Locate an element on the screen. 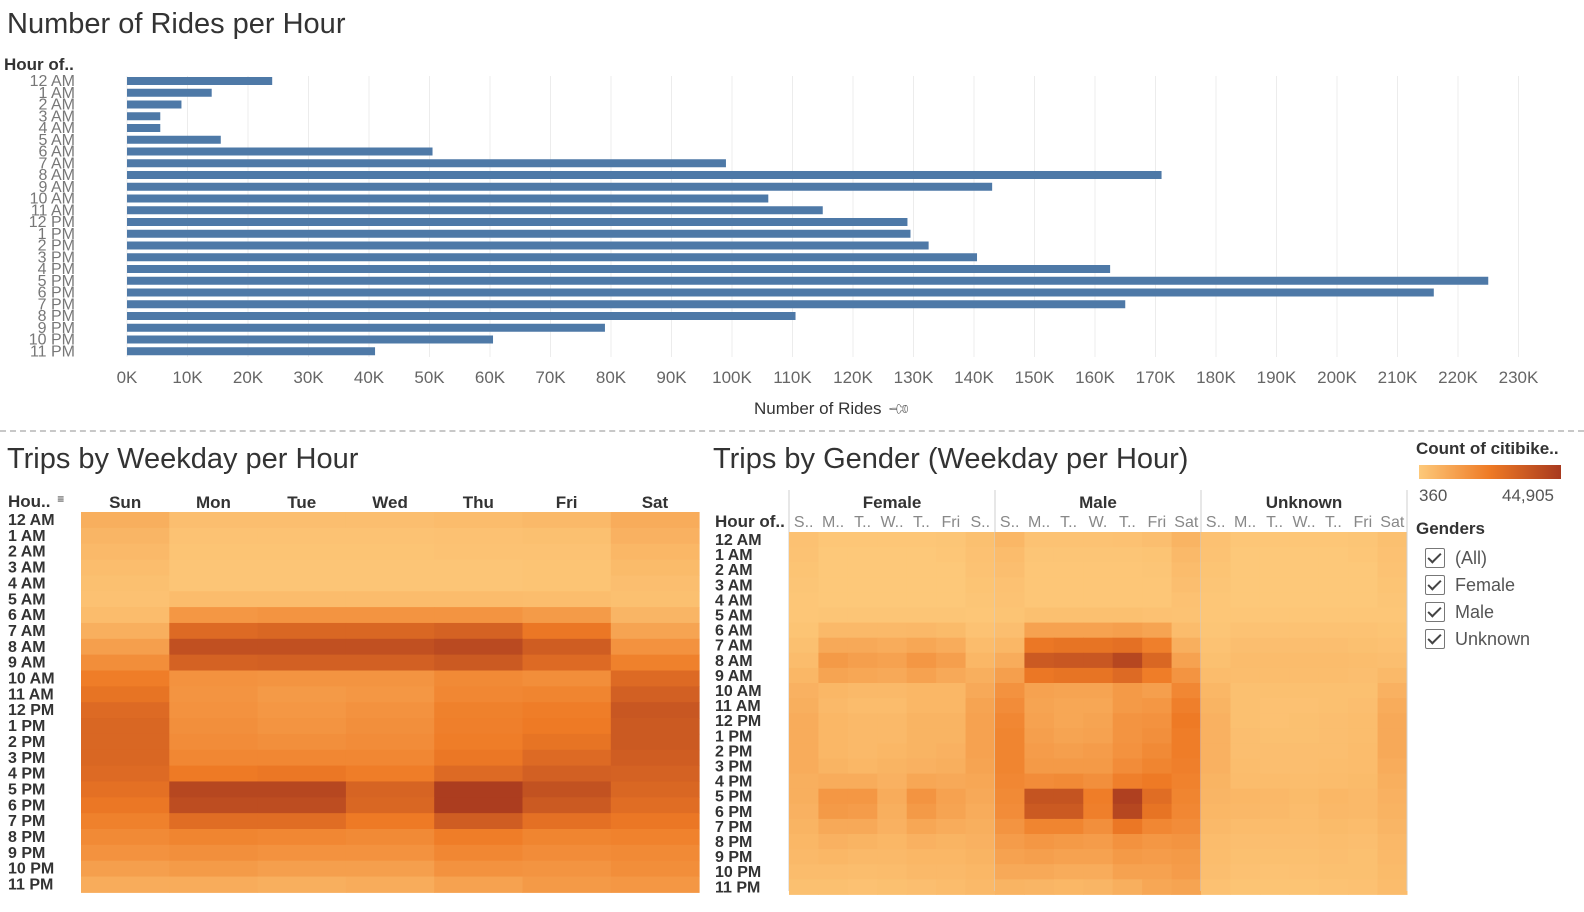 Image resolution: width=1584 pixels, height=912 pixels. gender-day-label: M.. is located at coordinates (1245, 522).